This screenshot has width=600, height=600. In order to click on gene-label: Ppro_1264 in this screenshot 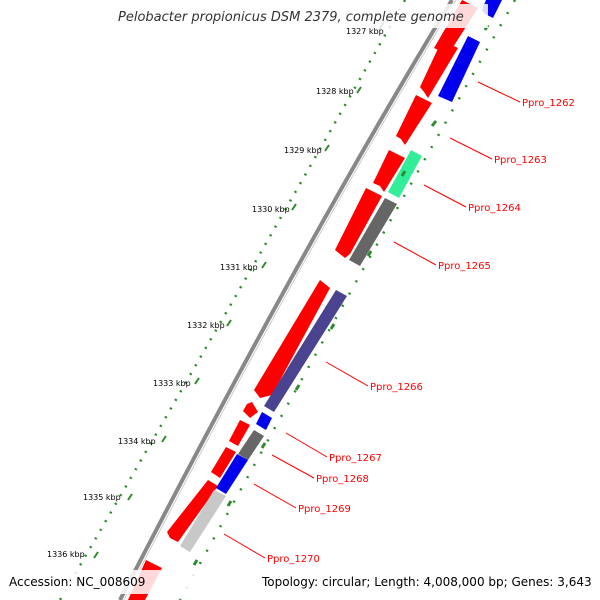, I will do `click(494, 208)`.